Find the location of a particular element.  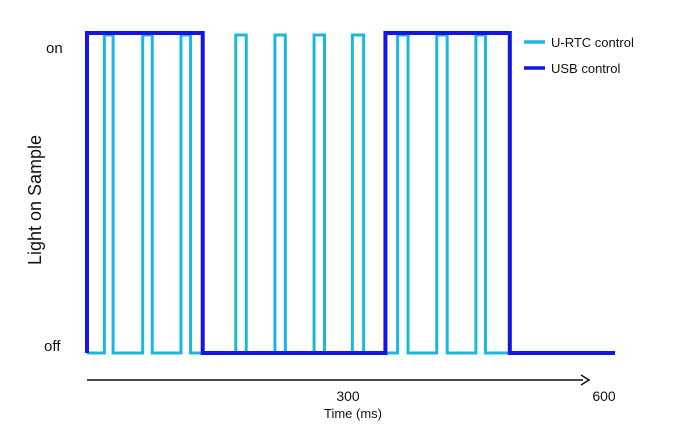

legend: U-RTC control USB control is located at coordinates (579, 55).